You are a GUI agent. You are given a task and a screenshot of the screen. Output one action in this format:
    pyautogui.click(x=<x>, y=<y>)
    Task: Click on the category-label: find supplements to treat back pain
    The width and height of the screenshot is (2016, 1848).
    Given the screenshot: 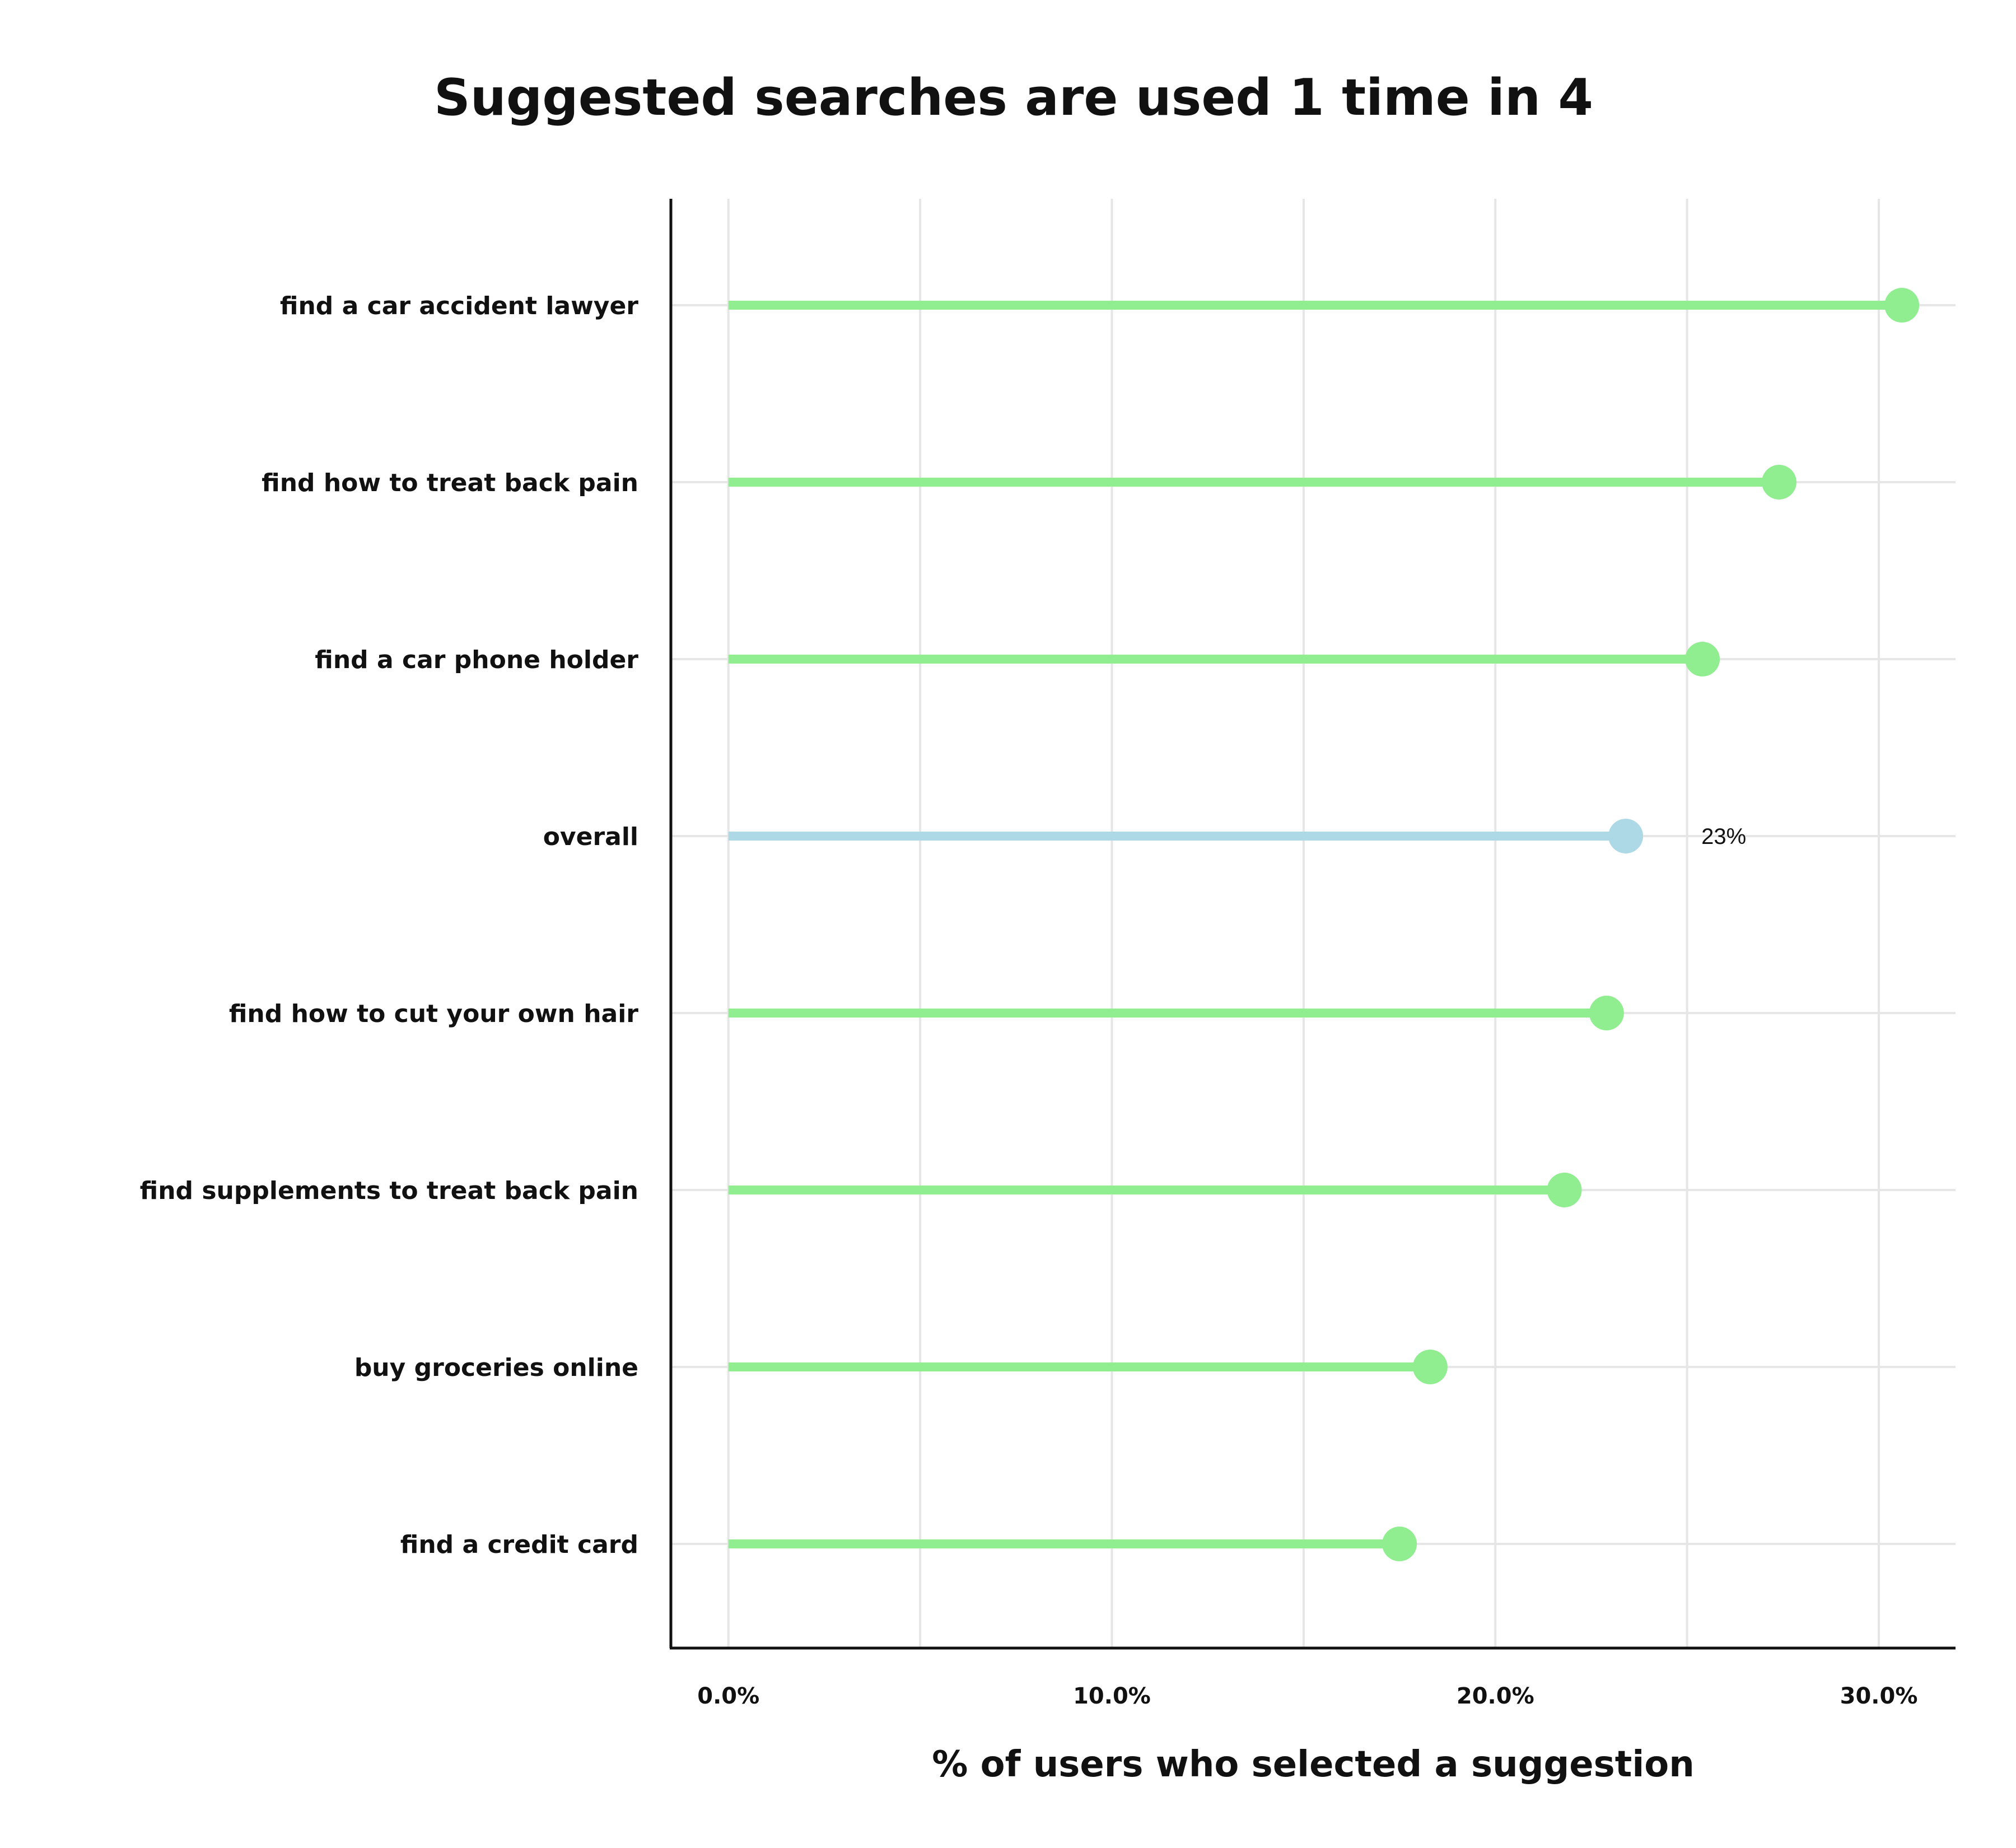 What is the action you would take?
    pyautogui.click(x=389, y=1191)
    